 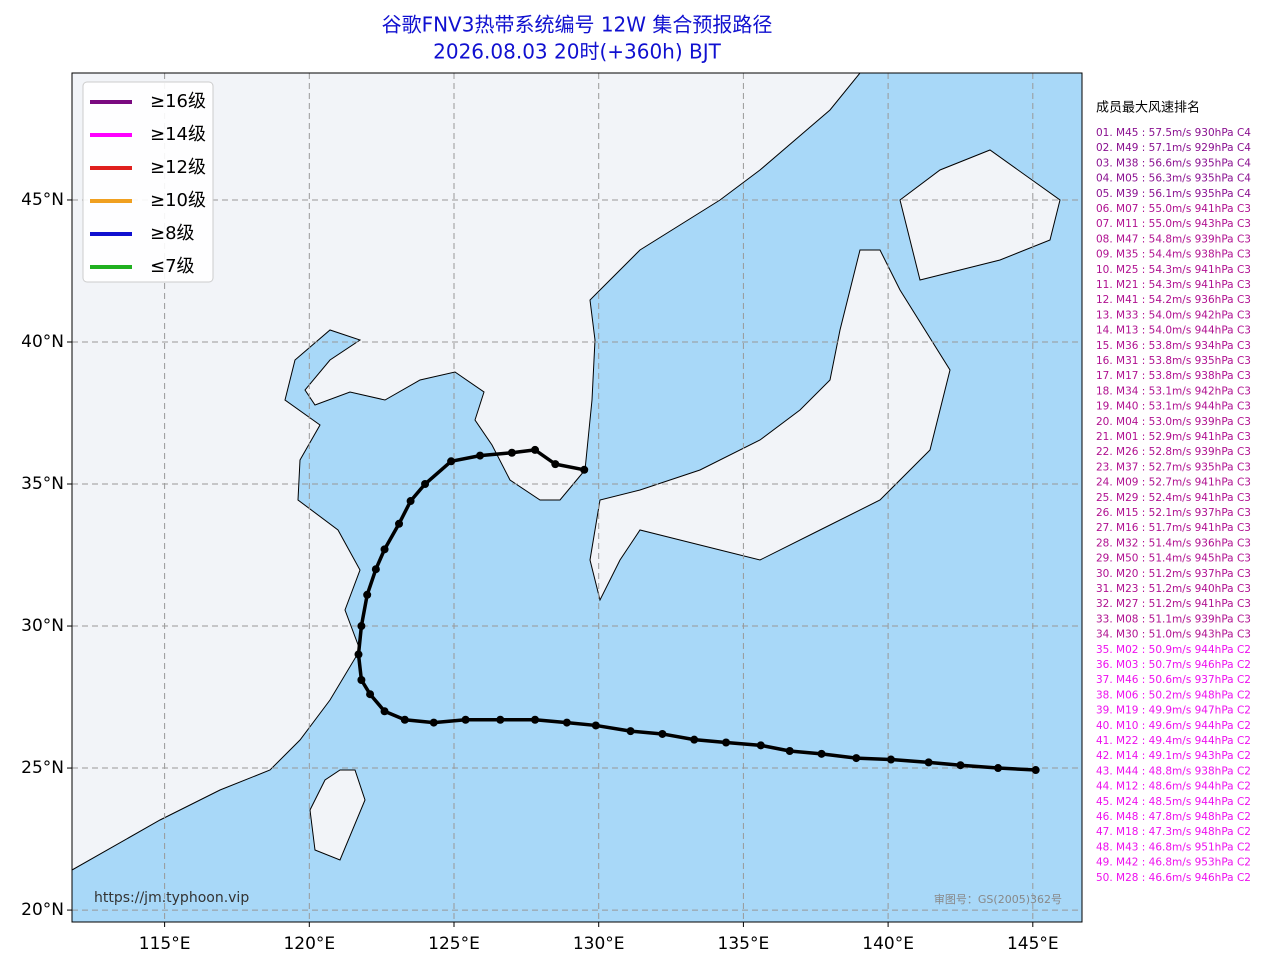 I want to click on x-tick-label: 125°E, so click(x=454, y=944).